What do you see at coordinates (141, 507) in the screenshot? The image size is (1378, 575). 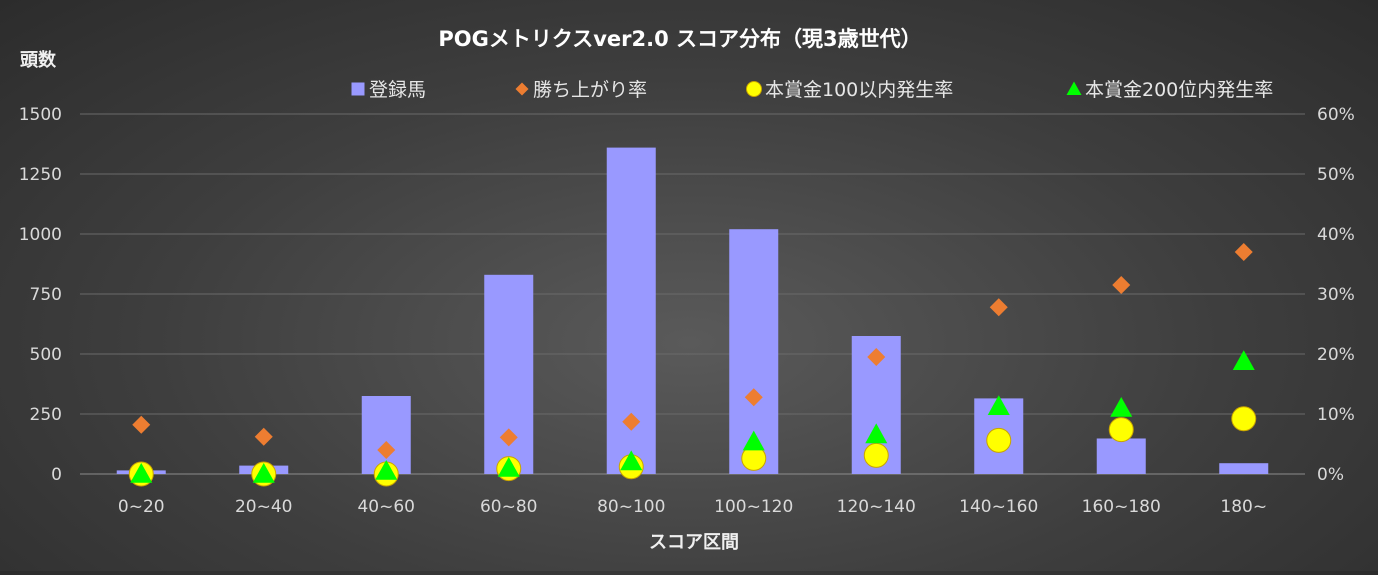 I see `x-tick-label: 0~20` at bounding box center [141, 507].